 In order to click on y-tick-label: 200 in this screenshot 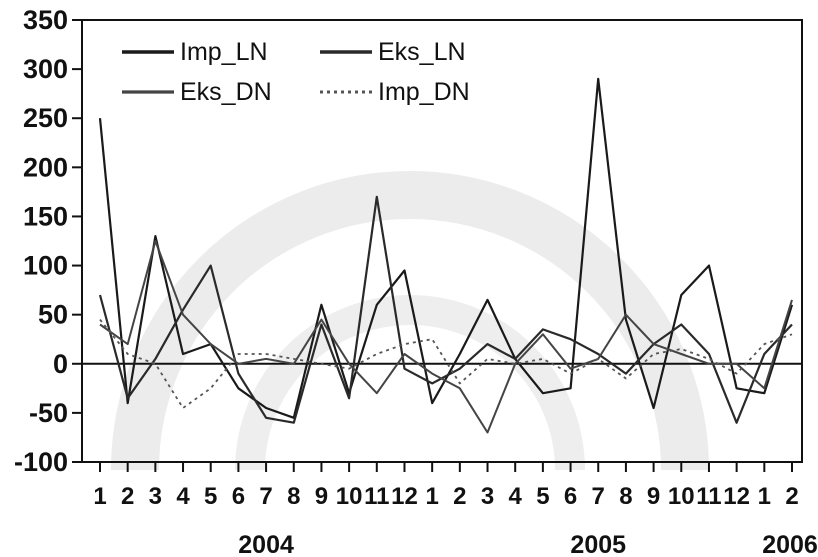, I will do `click(45, 167)`.